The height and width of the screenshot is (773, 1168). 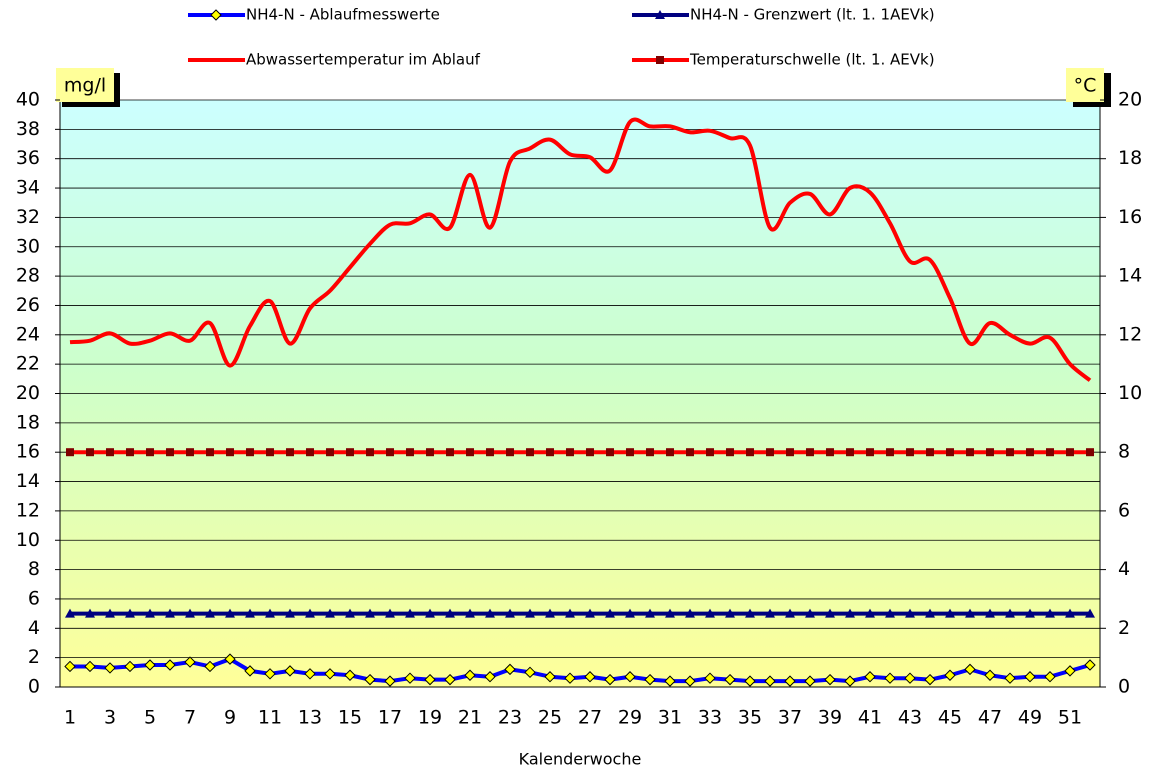 I want to click on x-tick-label: 47, so click(x=990, y=718).